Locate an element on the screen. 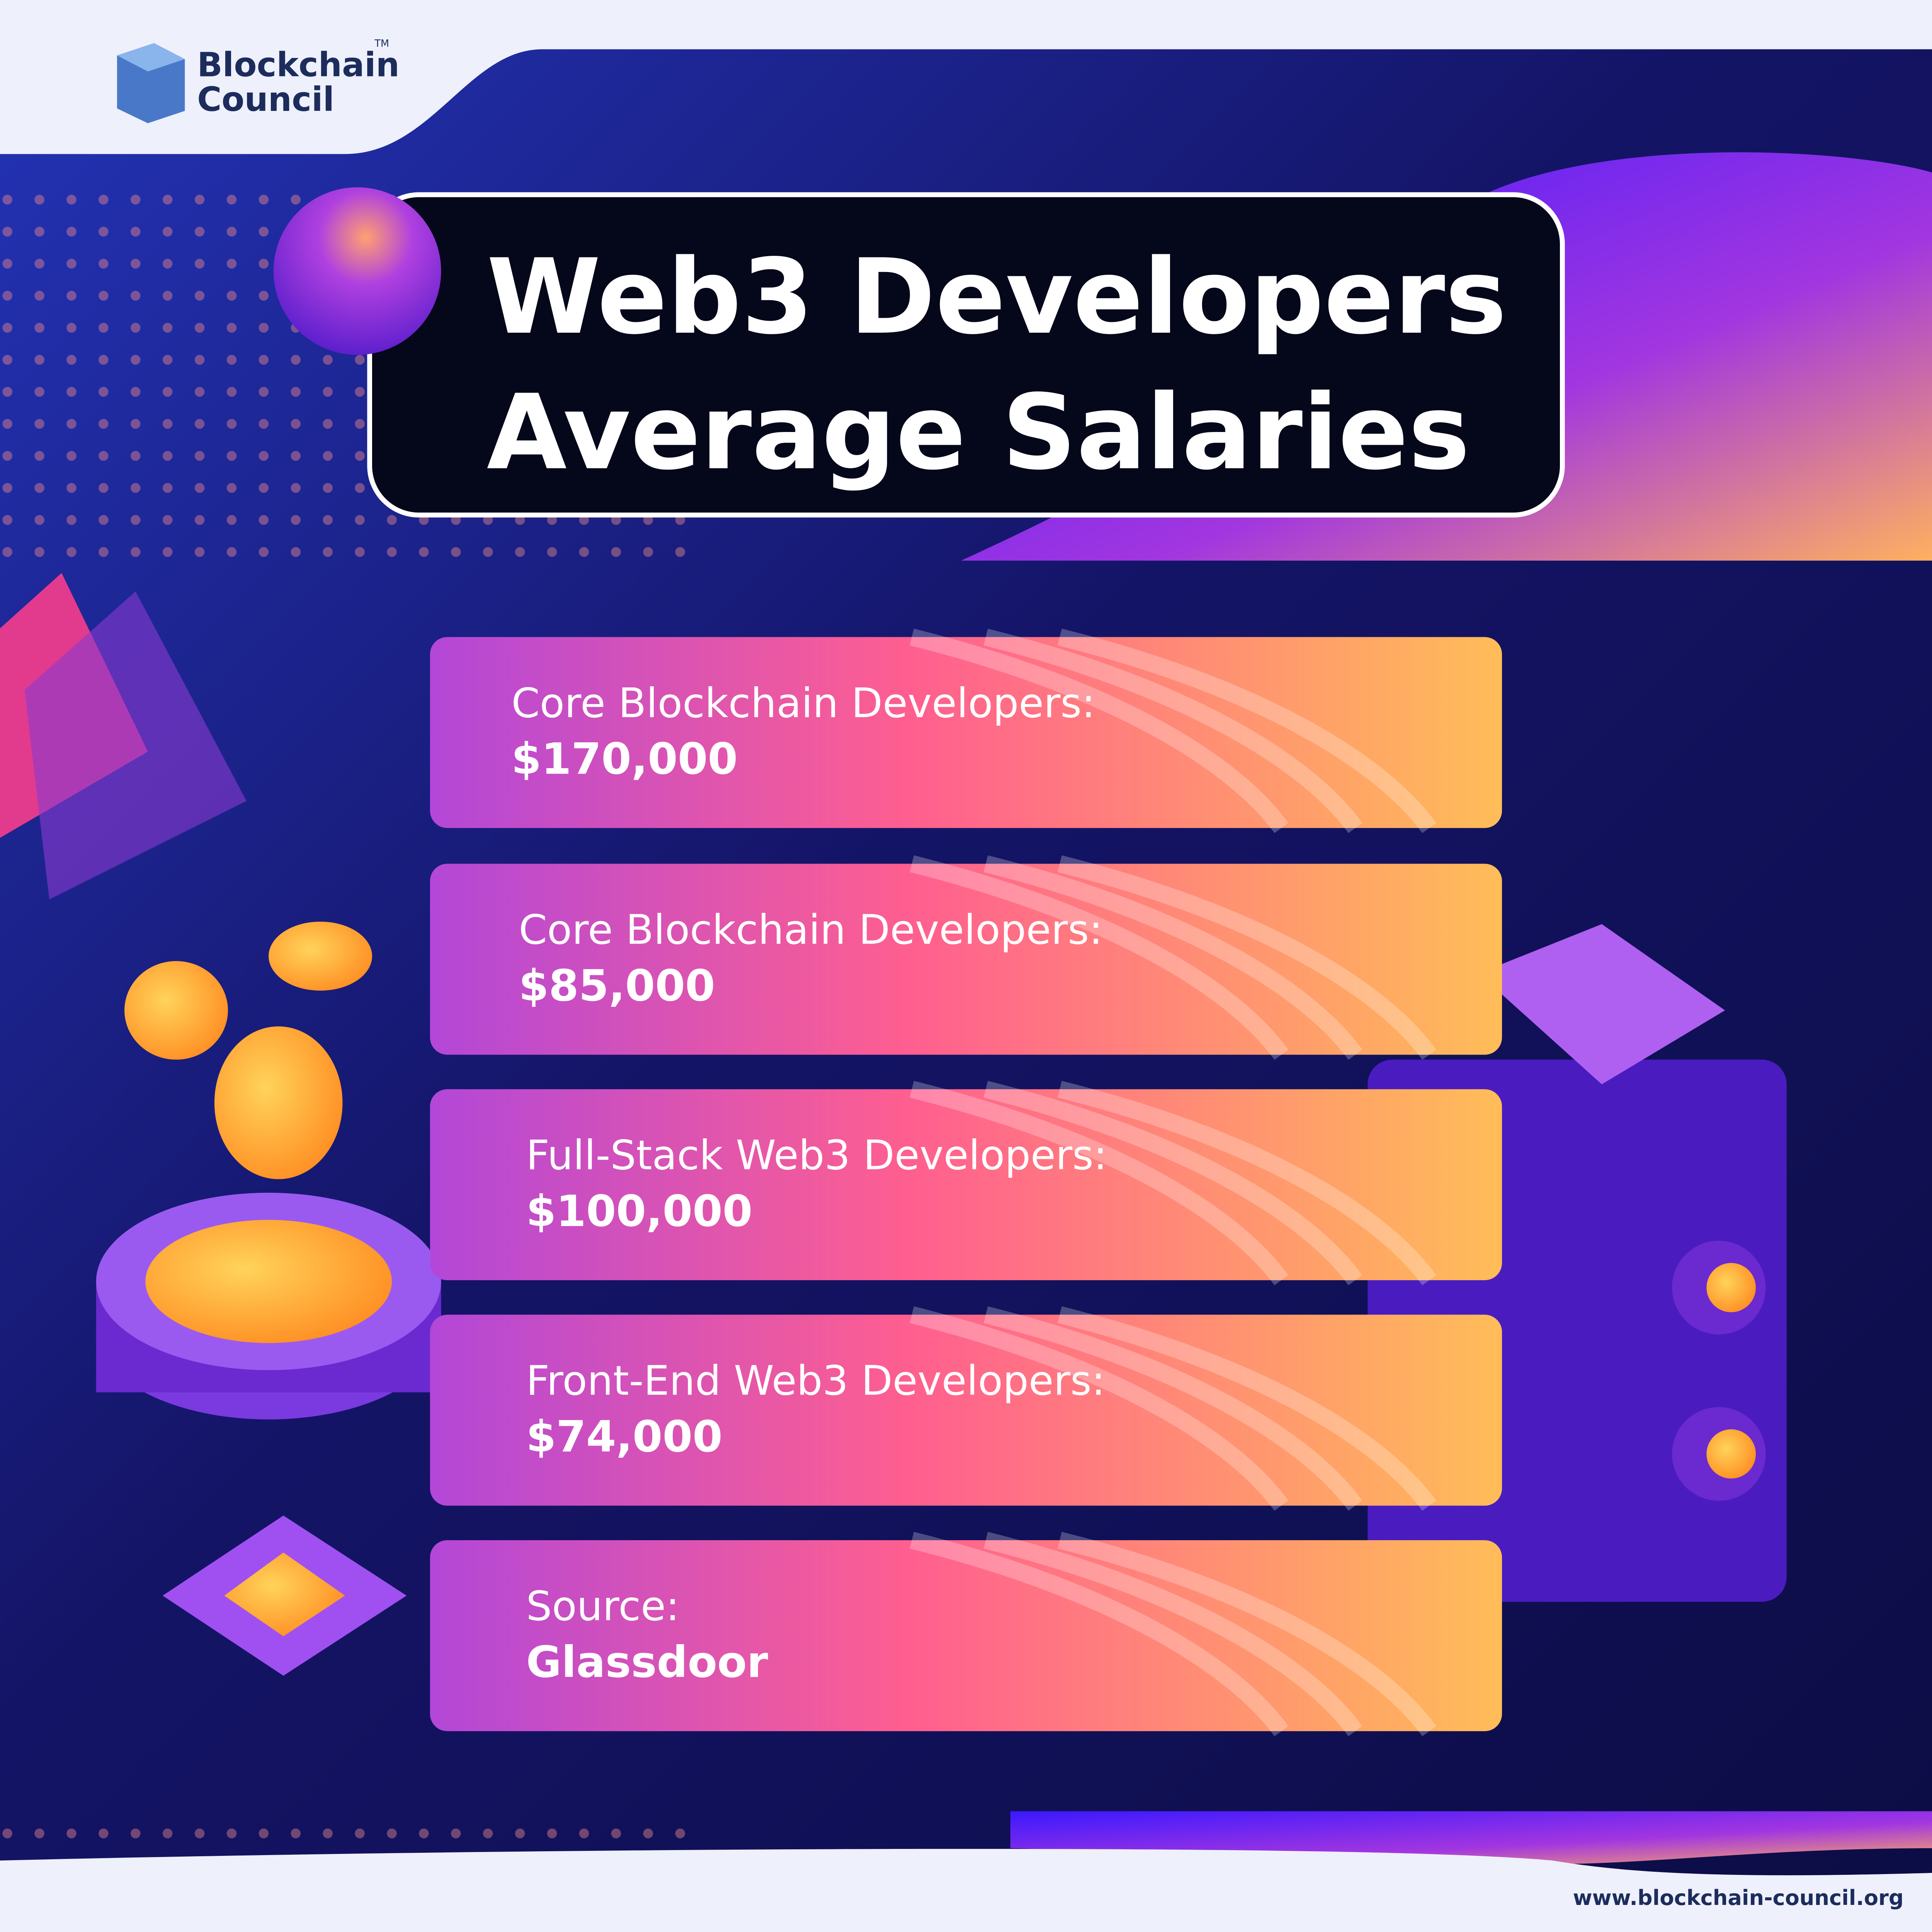  footer-url: www.blockchain-council.org is located at coordinates (1739, 1898).